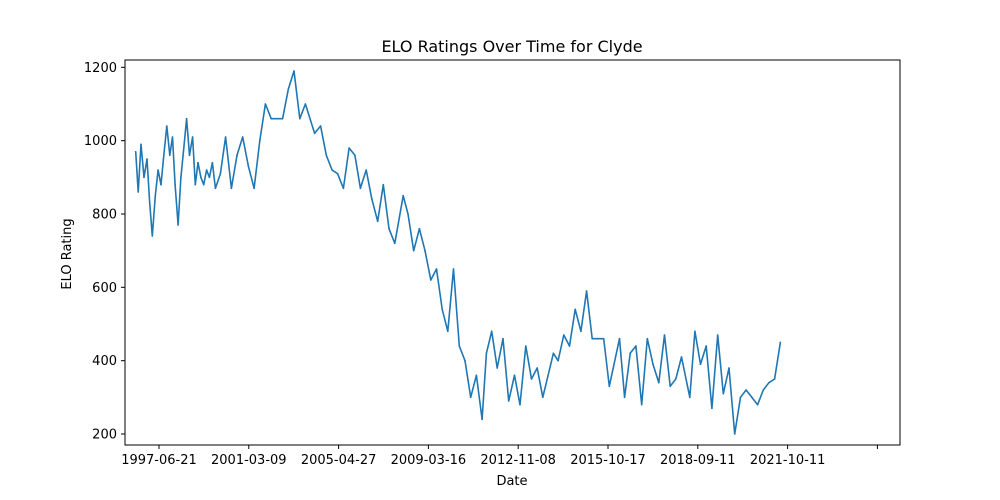 The height and width of the screenshot is (500, 1000). I want to click on y-tick-label: 200, so click(104, 435).